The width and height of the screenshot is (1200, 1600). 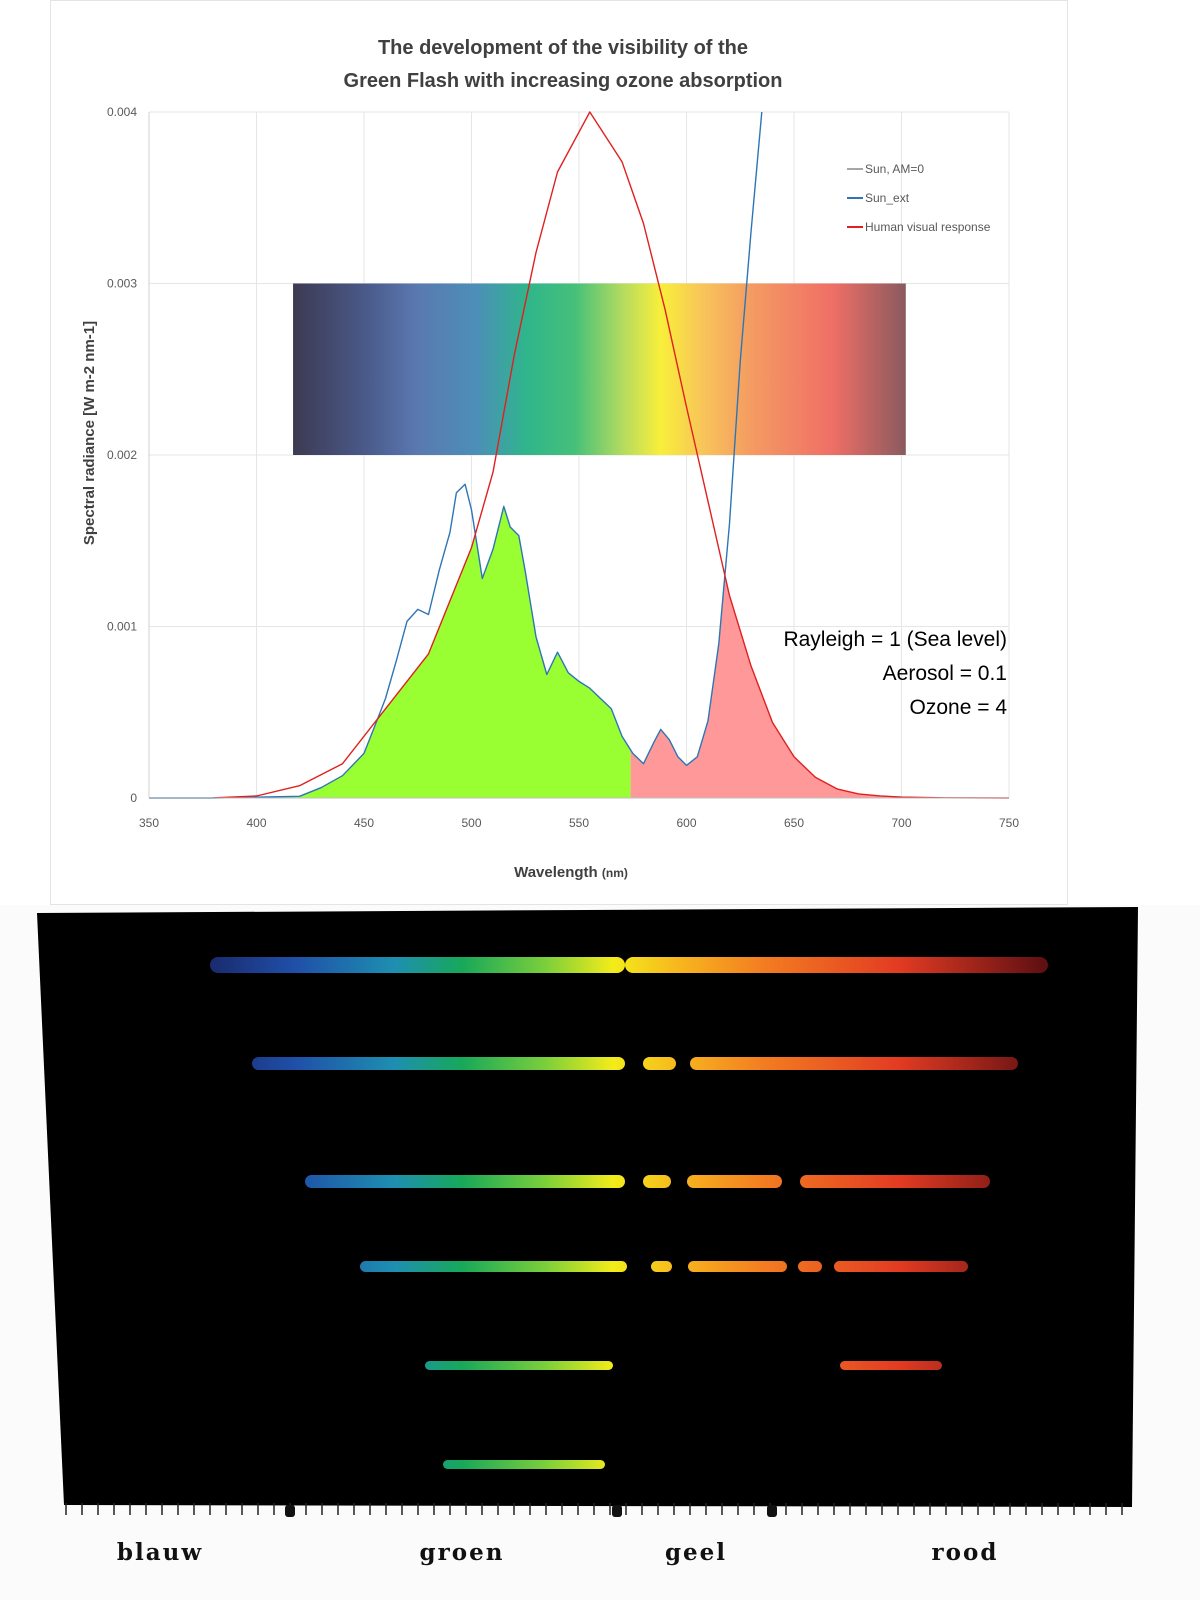 I want to click on color-word-geel: geel, so click(x=696, y=1552).